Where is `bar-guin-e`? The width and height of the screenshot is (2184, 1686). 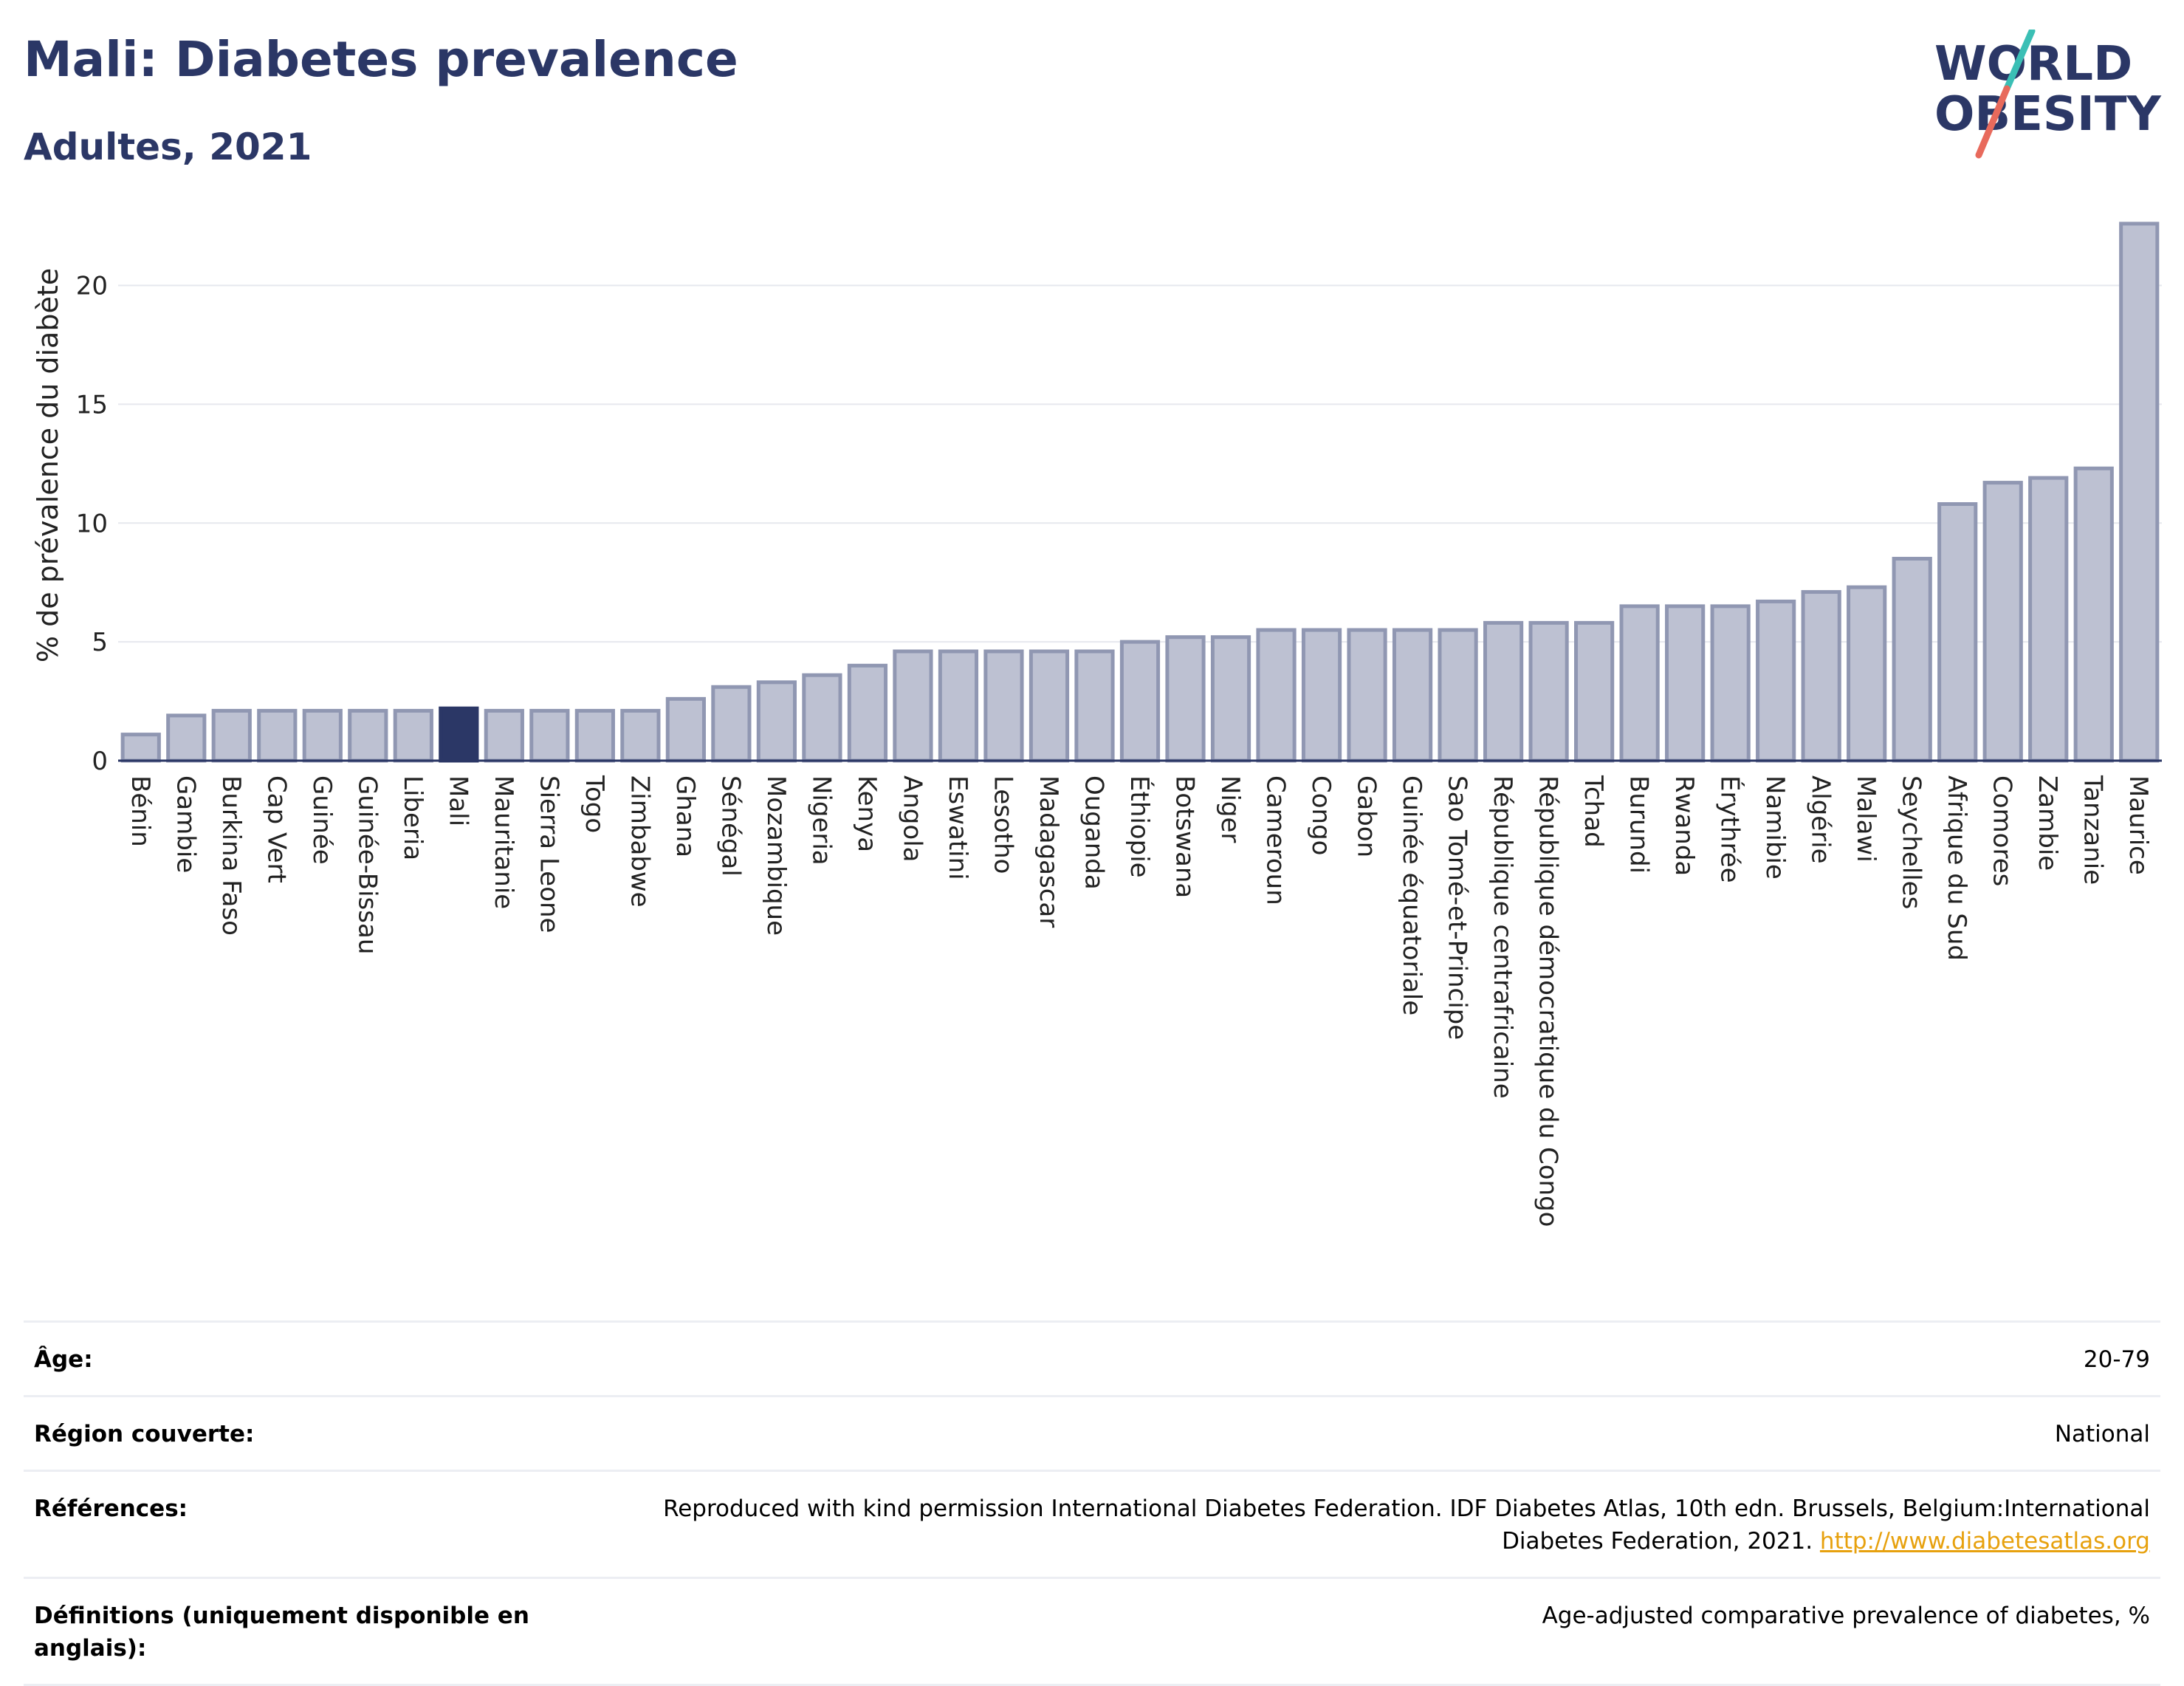 bar-guin-e is located at coordinates (322, 735).